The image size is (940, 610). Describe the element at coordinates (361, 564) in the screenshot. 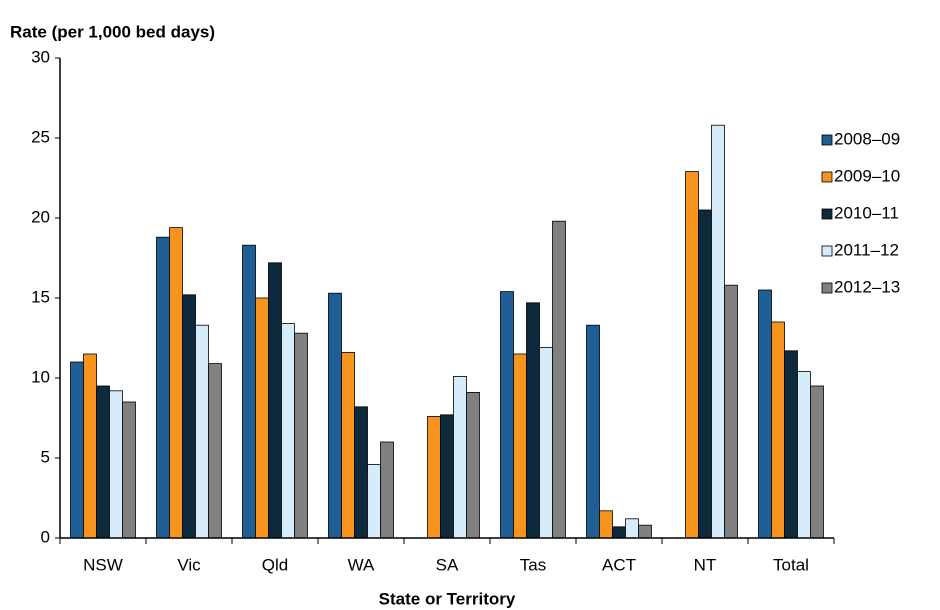

I see `x-tick-label: WA` at that location.